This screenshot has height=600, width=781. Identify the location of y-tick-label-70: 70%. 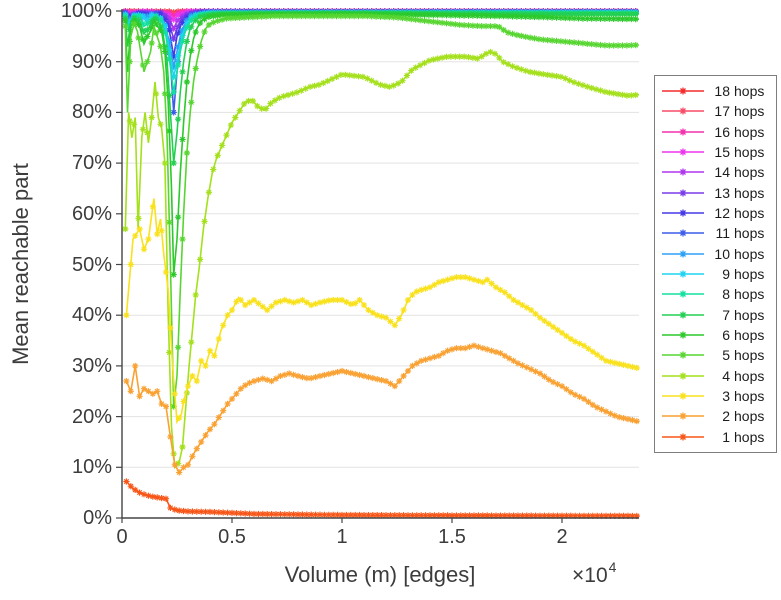
(91, 163).